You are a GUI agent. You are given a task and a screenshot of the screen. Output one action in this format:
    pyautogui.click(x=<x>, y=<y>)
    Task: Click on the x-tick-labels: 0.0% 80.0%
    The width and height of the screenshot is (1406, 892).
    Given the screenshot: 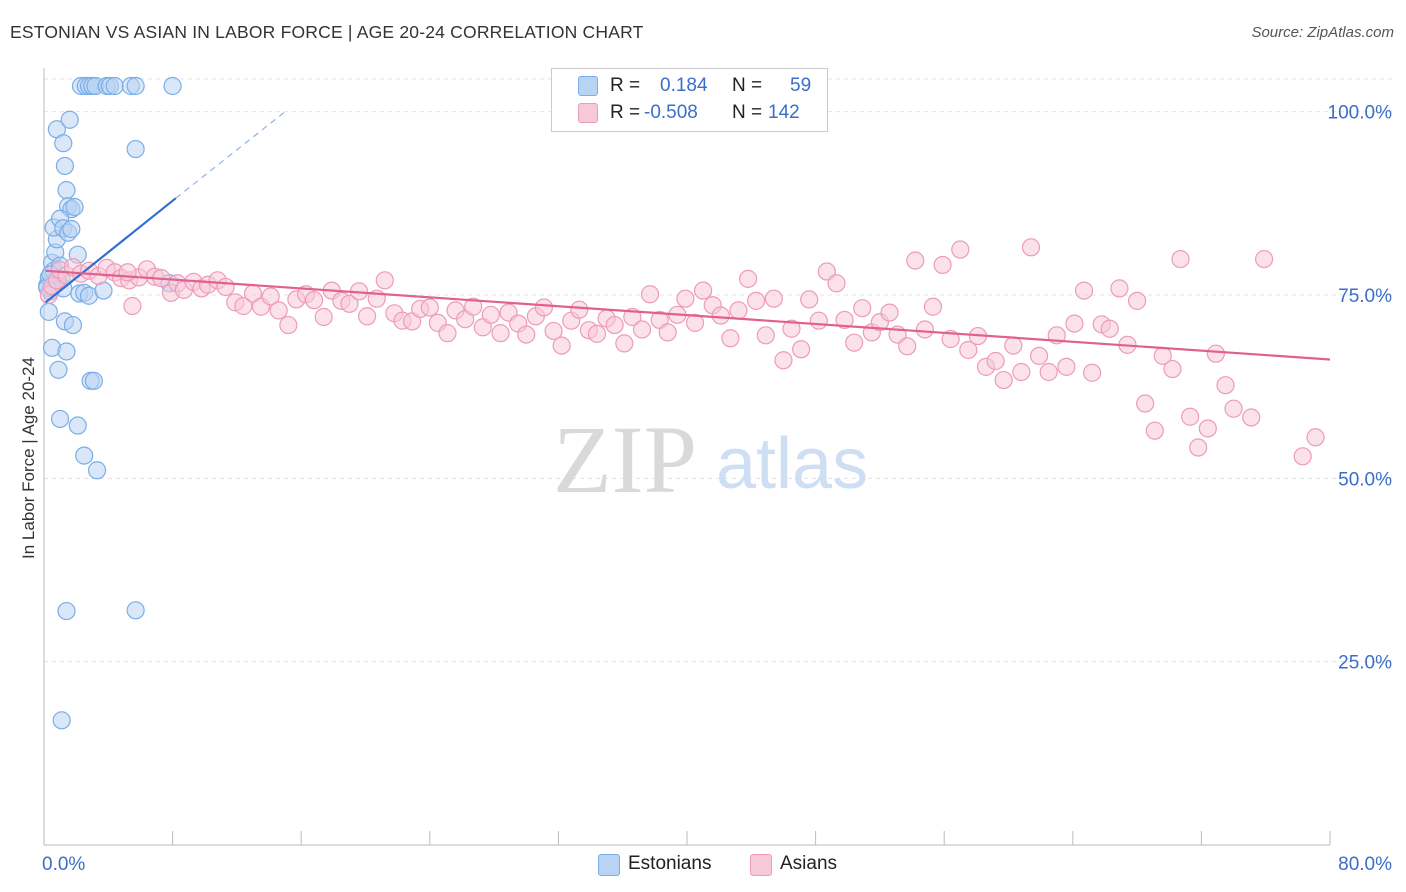 What is the action you would take?
    pyautogui.click(x=717, y=864)
    